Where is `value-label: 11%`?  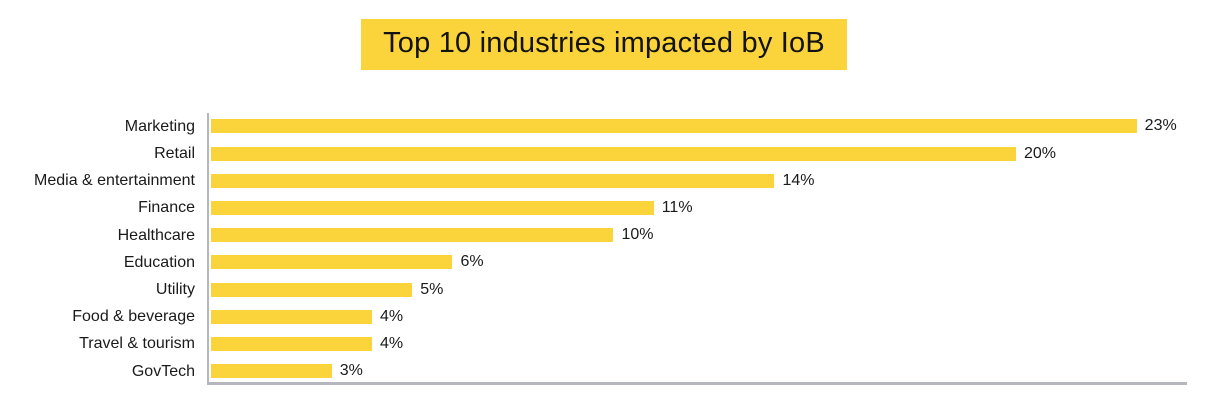
value-label: 11% is located at coordinates (677, 208).